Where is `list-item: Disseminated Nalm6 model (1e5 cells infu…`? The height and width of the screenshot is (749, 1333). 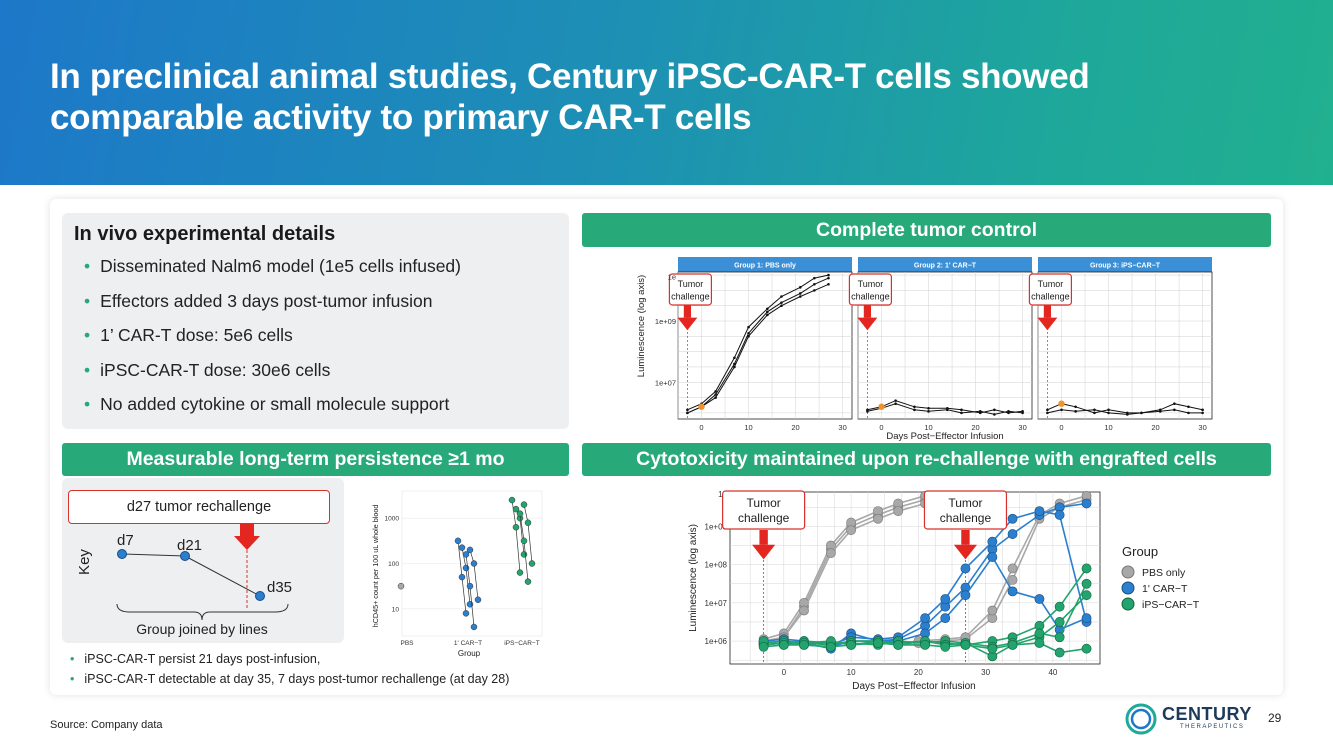
list-item: Disseminated Nalm6 model (1e5 cells infu… is located at coordinates (272, 266).